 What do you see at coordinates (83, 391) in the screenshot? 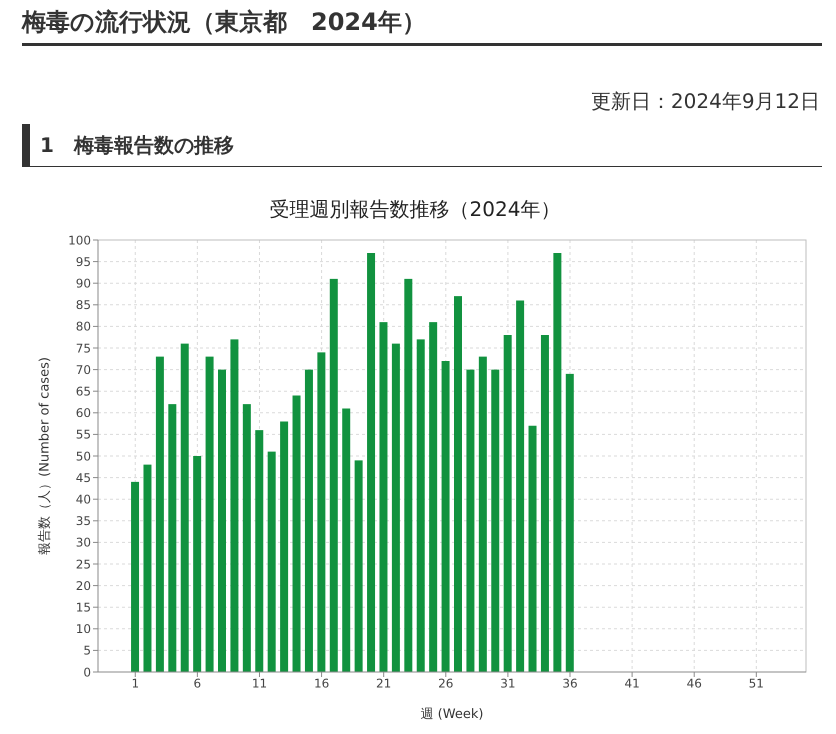
I see `y-tick-label: 65` at bounding box center [83, 391].